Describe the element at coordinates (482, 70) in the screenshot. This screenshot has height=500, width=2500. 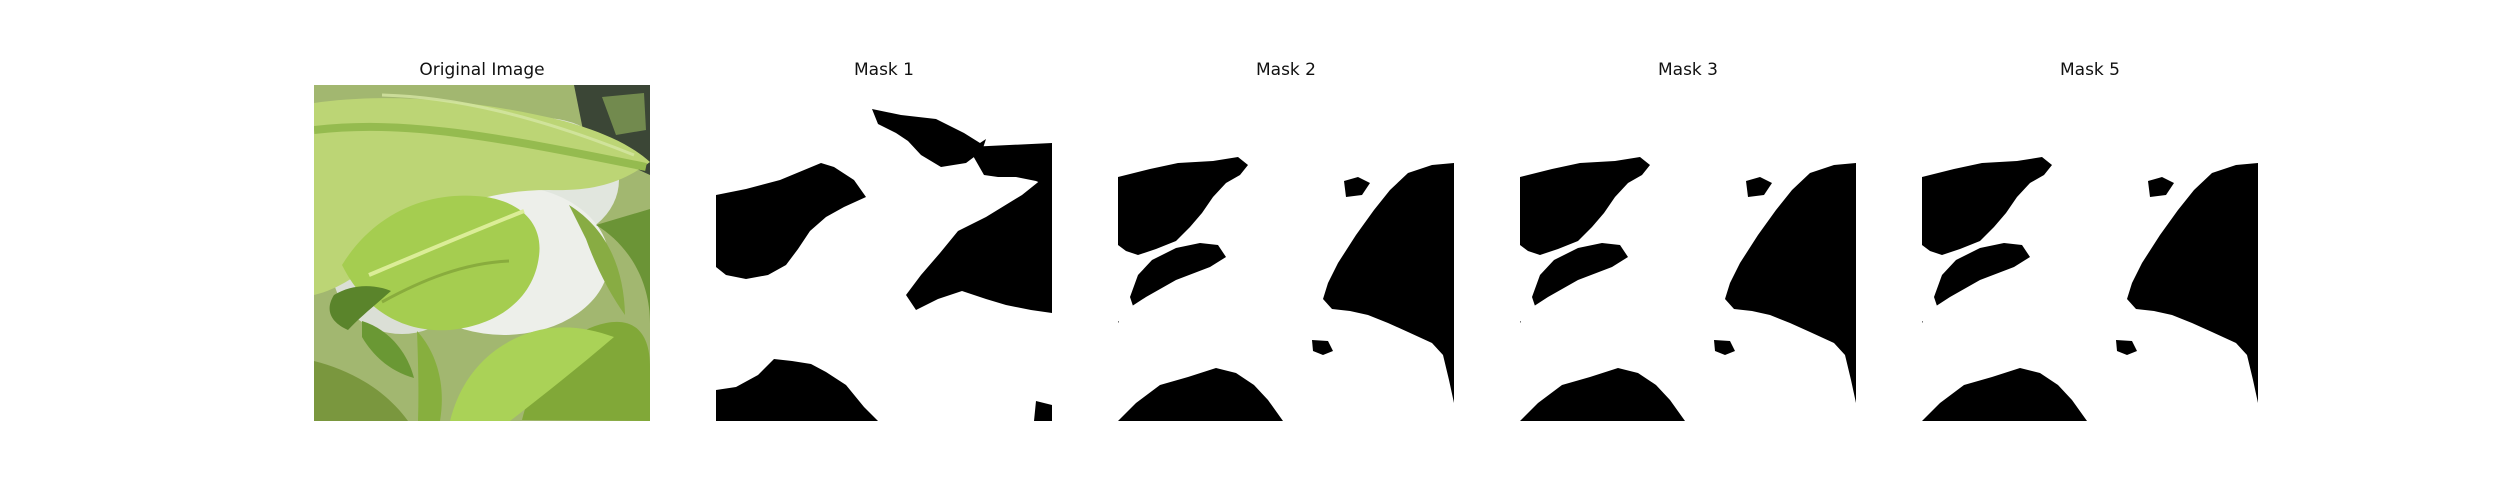
I see `panel-title-original: Original Image` at that location.